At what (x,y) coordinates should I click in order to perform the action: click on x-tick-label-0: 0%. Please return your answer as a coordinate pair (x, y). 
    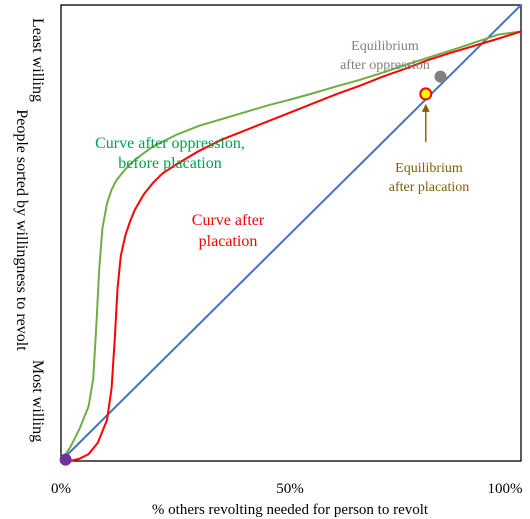
    Looking at the image, I should click on (61, 489).